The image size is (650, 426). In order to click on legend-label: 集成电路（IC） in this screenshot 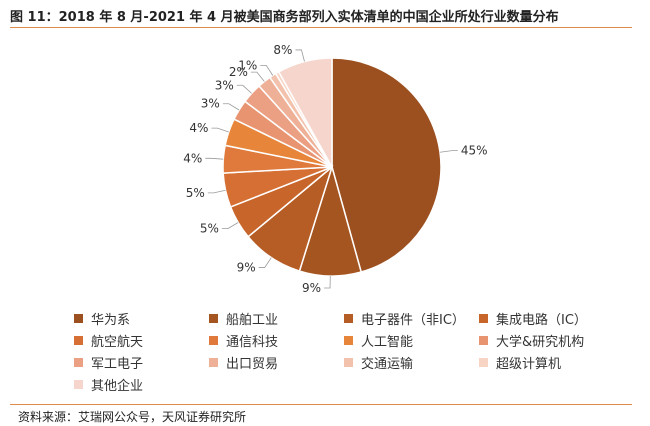, I will do `click(541, 320)`.